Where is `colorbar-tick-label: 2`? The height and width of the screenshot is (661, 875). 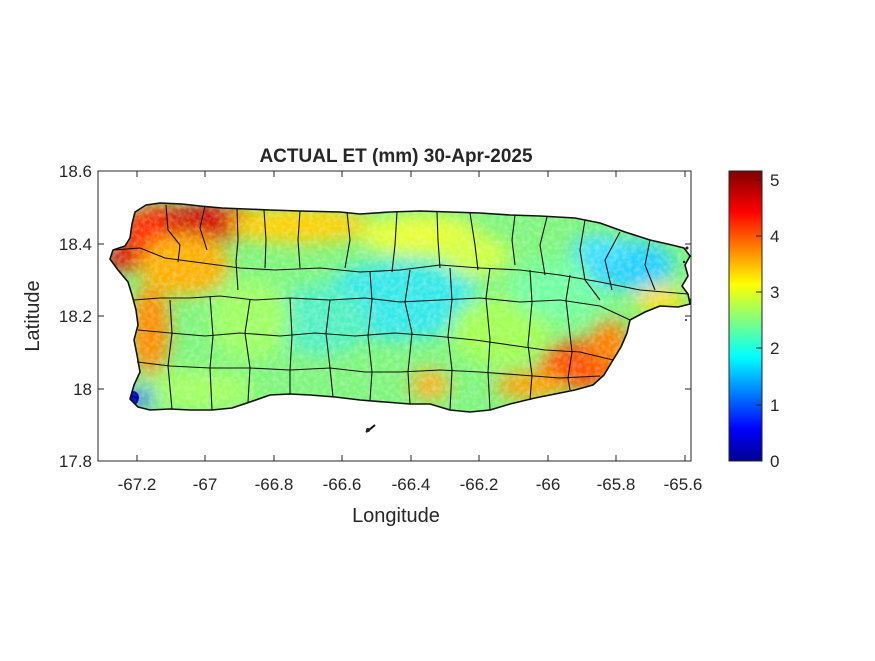
colorbar-tick-label: 2 is located at coordinates (774, 348).